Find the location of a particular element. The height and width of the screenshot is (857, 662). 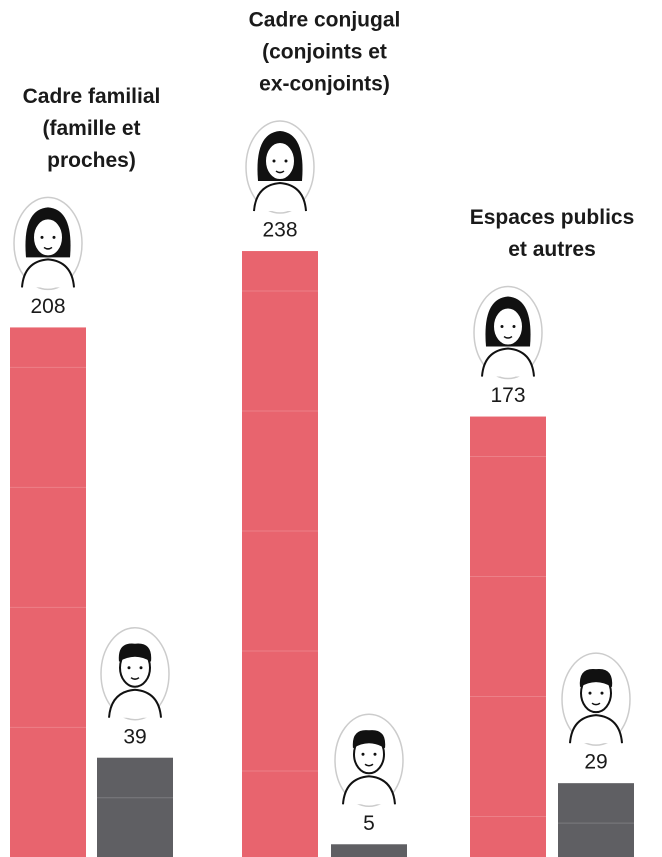

value-label: 29 is located at coordinates (595, 762).